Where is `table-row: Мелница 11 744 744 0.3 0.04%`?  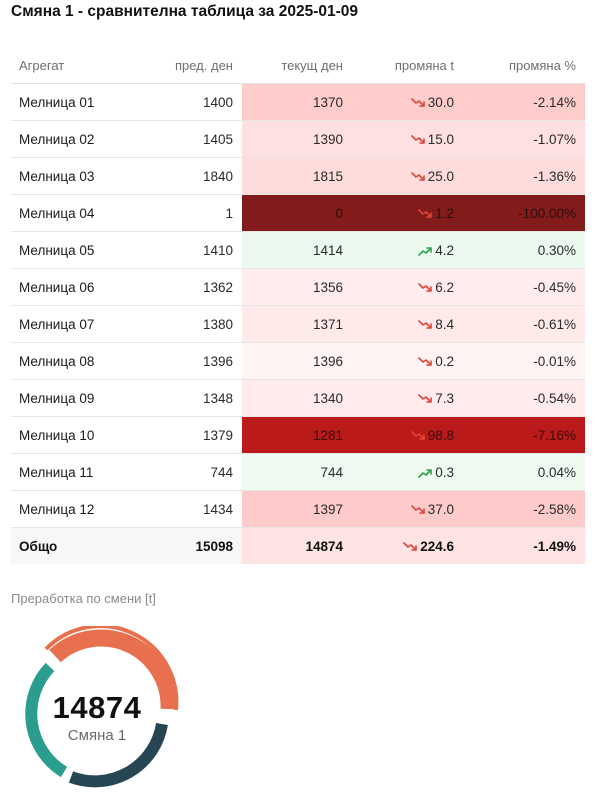 table-row: Мелница 11 744 744 0.3 0.04% is located at coordinates (298, 472).